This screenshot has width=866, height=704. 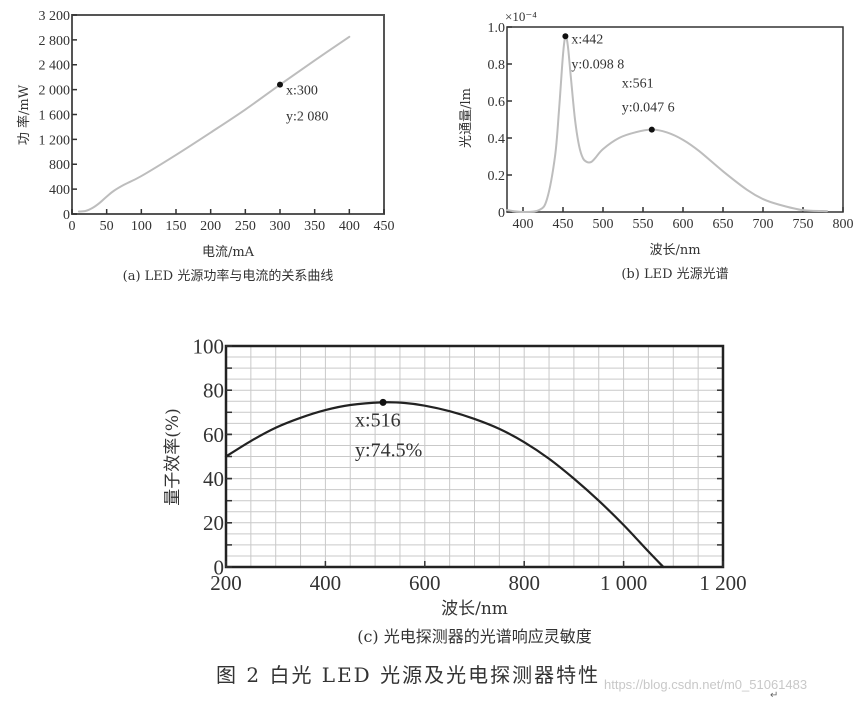 What do you see at coordinates (24, 114) in the screenshot?
I see `y-axis-label: 功 率/mW` at bounding box center [24, 114].